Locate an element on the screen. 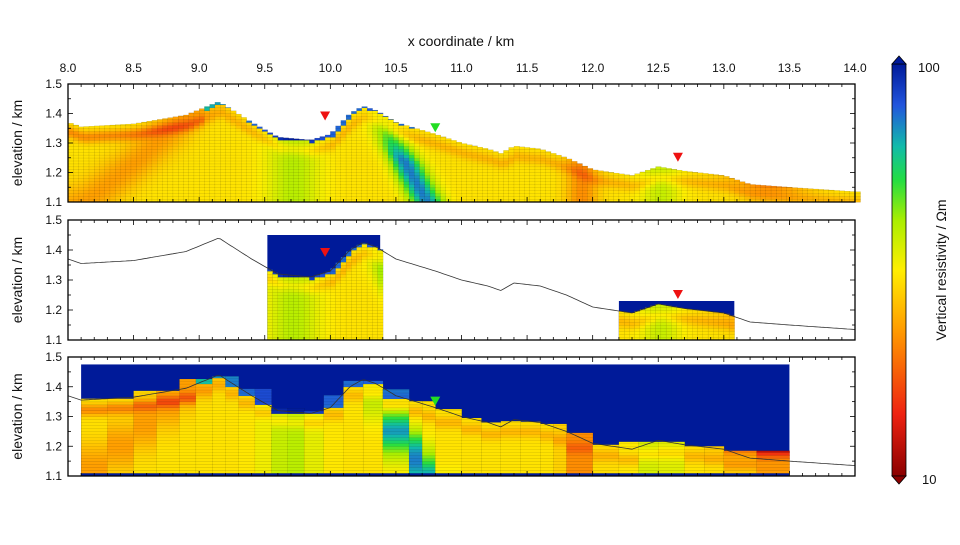 The width and height of the screenshot is (960, 545). x-tick-label: 13.5 is located at coordinates (790, 68).